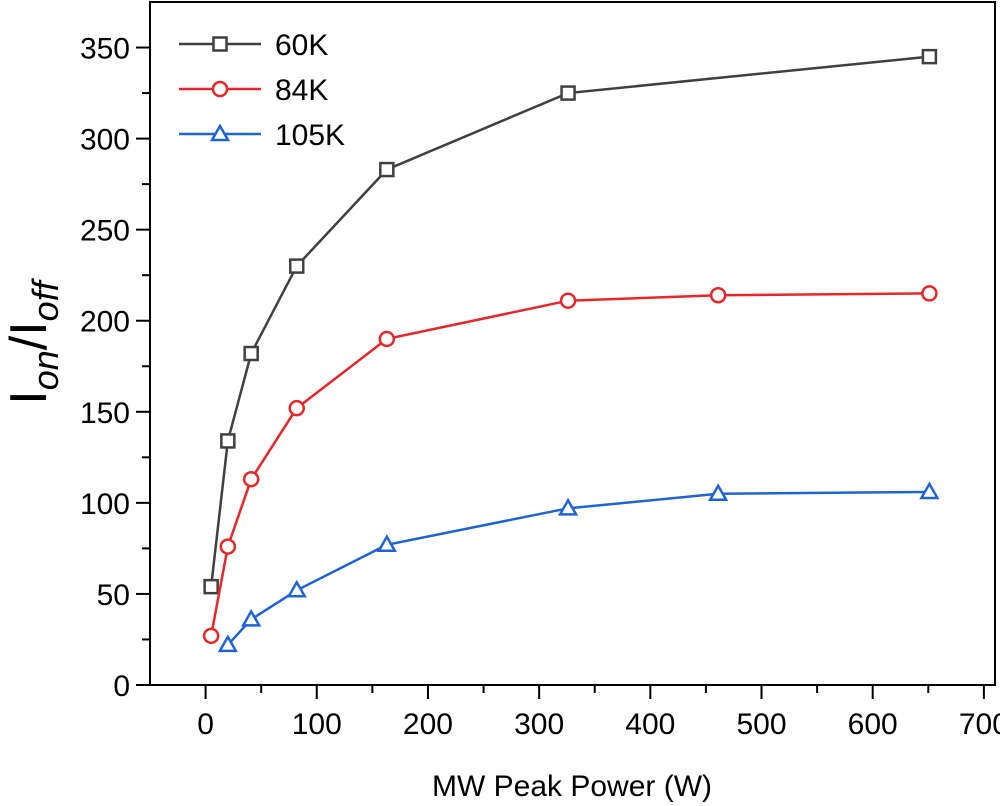 This screenshot has width=1000, height=806. I want to click on y-axis-title-sub-on: on, so click(45, 370).